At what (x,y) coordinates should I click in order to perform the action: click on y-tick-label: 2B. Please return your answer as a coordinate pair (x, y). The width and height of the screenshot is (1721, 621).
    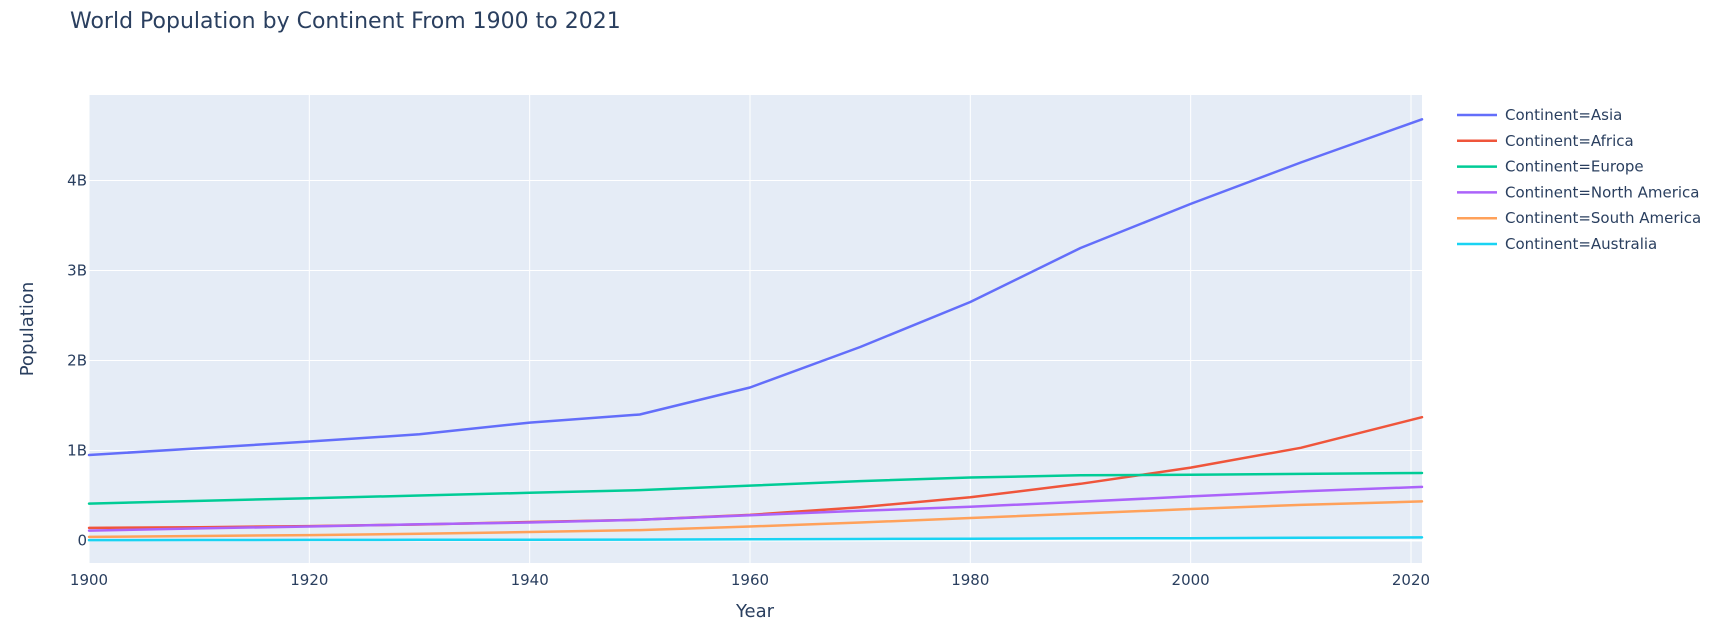
    Looking at the image, I should click on (77, 361).